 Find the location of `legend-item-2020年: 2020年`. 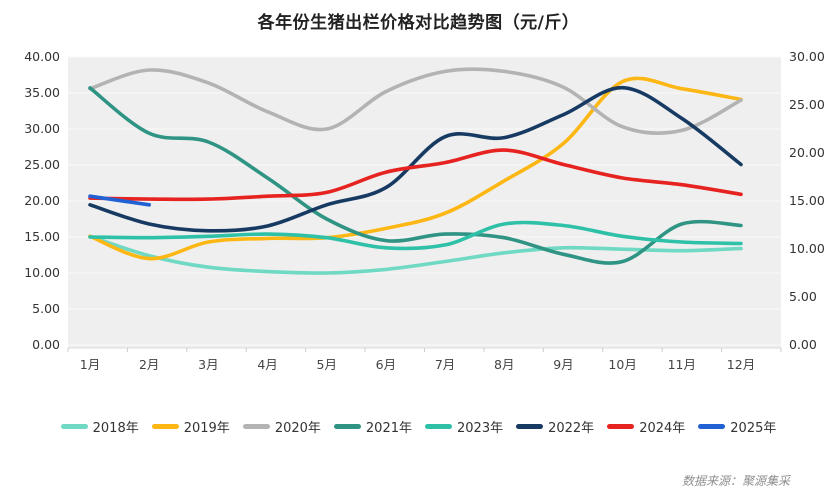

legend-item-2020年: 2020年 is located at coordinates (281, 426).